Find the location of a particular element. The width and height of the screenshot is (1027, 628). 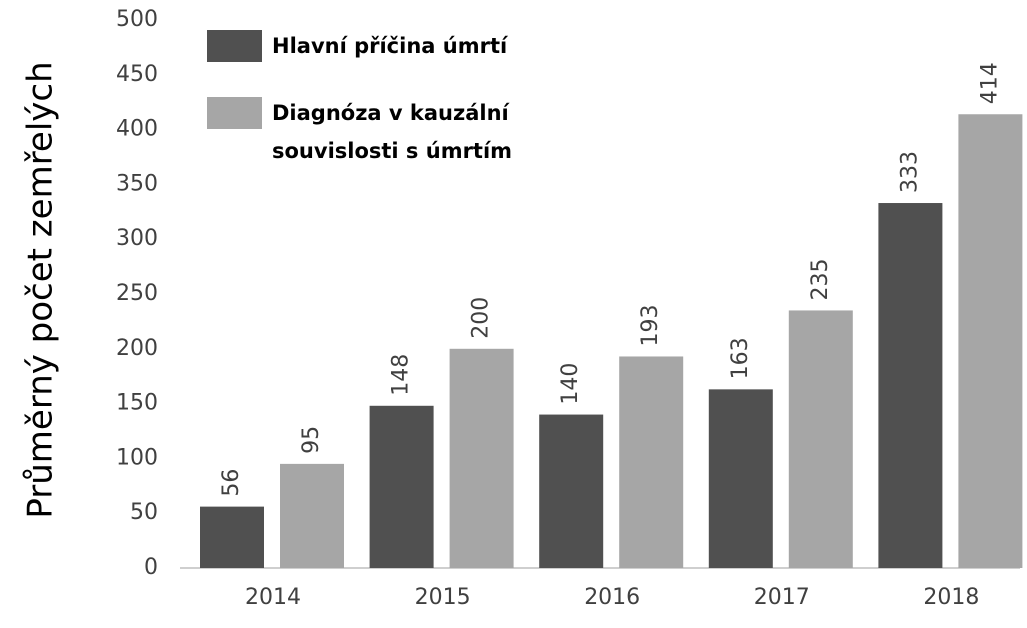

y-tick-label: 50 is located at coordinates (144, 512).